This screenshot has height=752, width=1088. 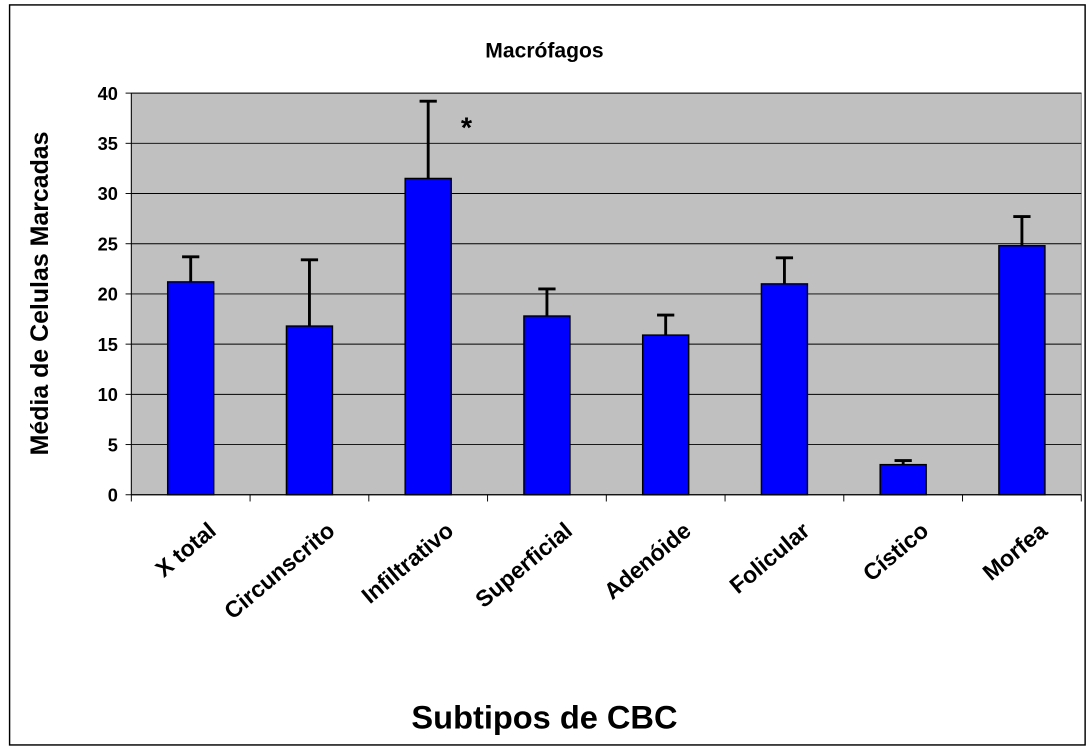 I want to click on y-tick-label: 15, so click(x=108, y=345).